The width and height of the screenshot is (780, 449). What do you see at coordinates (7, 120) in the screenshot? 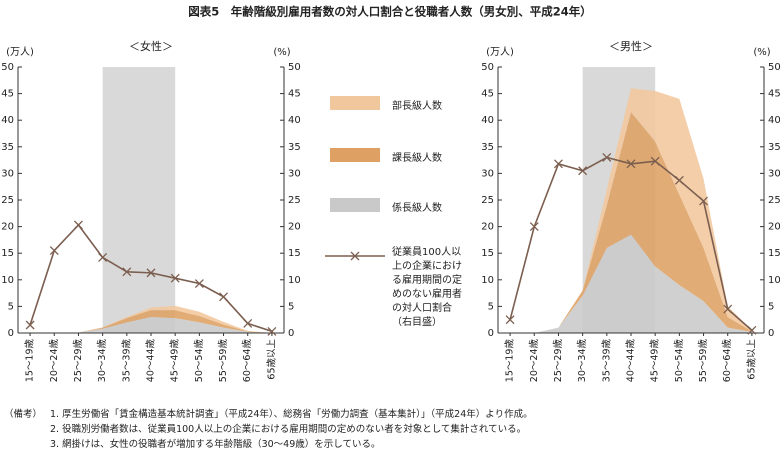
I see `y-tick-label: 40` at bounding box center [7, 120].